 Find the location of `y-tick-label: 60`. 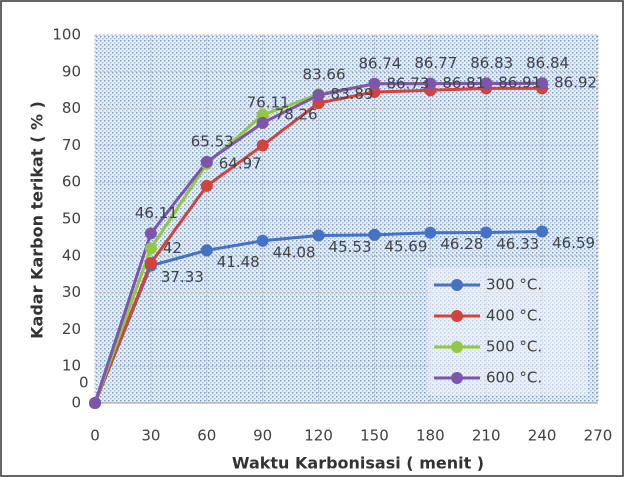

y-tick-label: 60 is located at coordinates (71, 182).